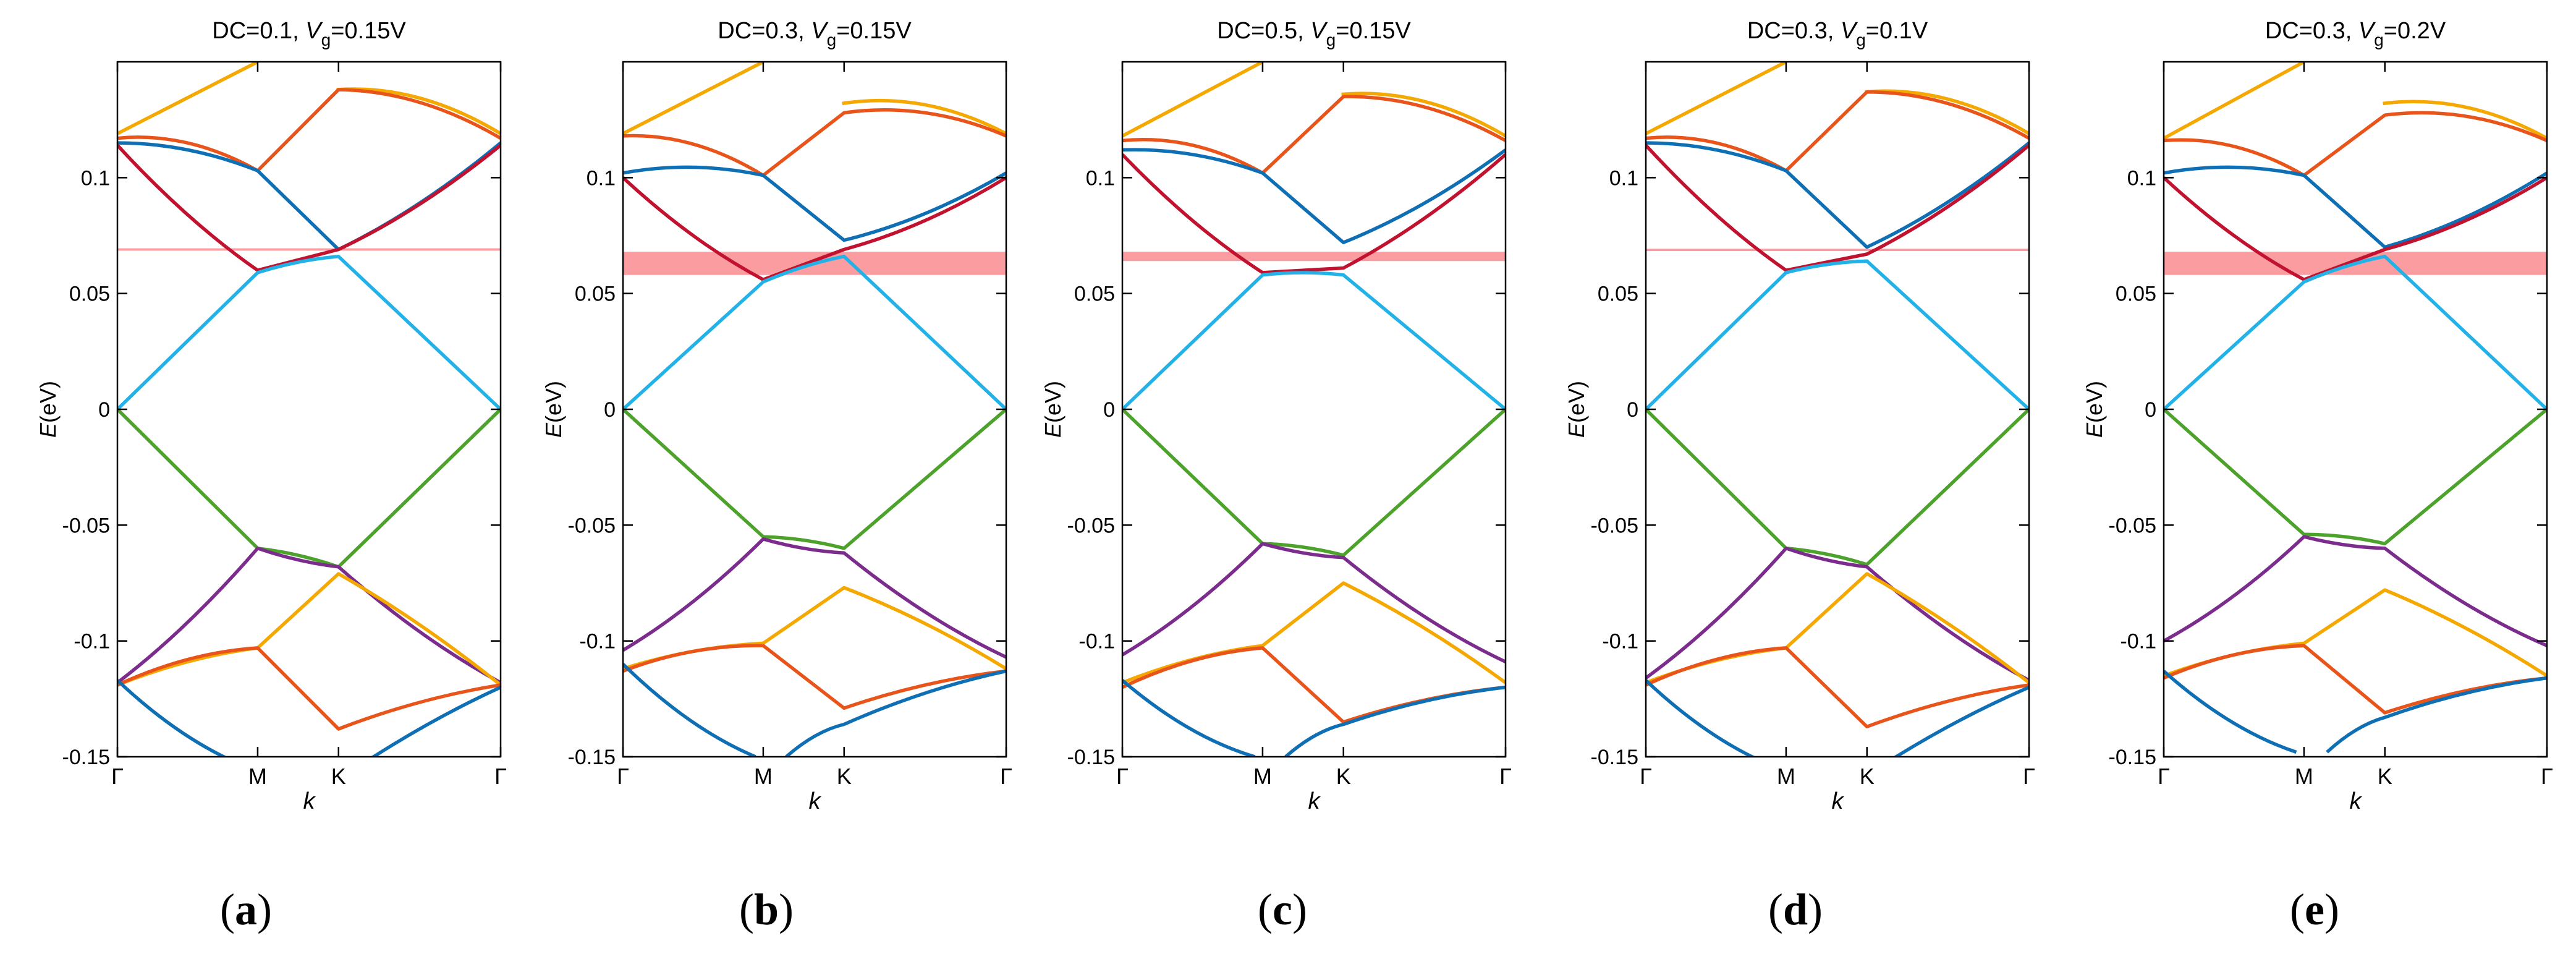  Describe the element at coordinates (1795, 909) in the screenshot. I see `panel-label-d: (d)` at that location.